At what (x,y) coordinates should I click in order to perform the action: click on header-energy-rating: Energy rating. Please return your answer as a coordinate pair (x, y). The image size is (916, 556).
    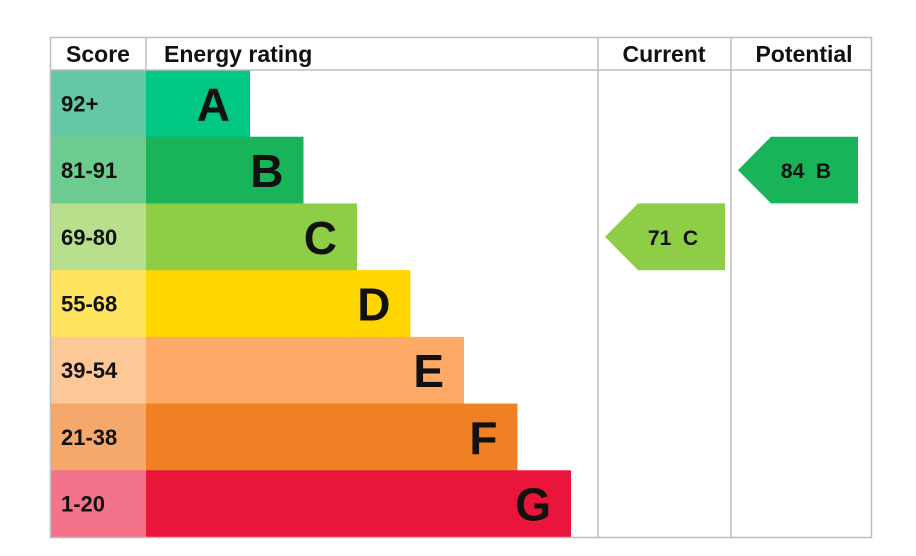
    Looking at the image, I should click on (238, 54).